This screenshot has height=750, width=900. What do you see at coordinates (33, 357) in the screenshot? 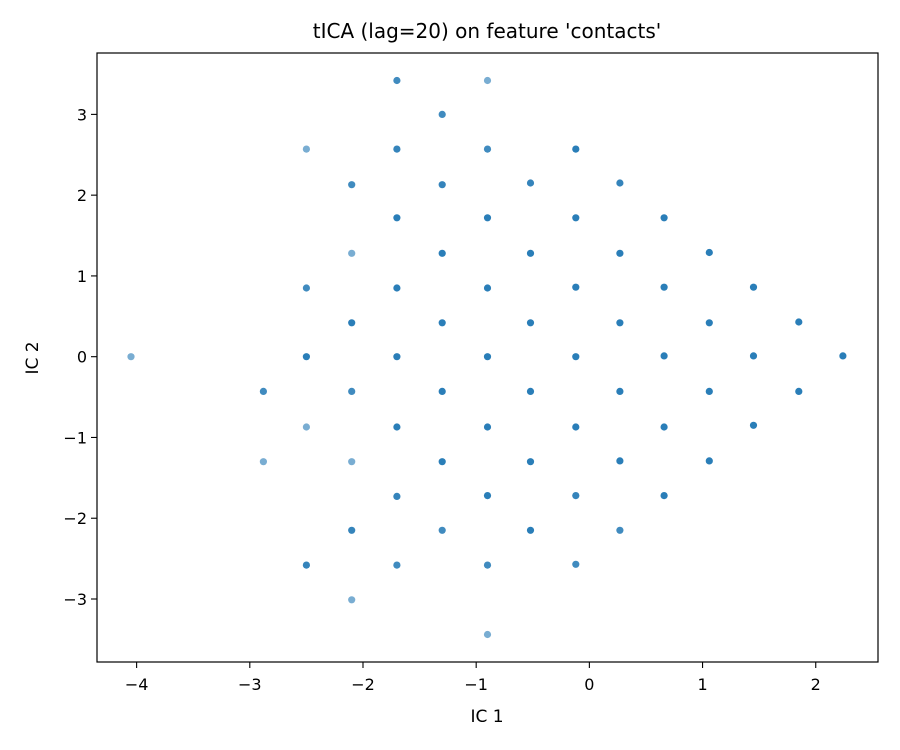
I see `y-axis-label: IC 2` at bounding box center [33, 357].